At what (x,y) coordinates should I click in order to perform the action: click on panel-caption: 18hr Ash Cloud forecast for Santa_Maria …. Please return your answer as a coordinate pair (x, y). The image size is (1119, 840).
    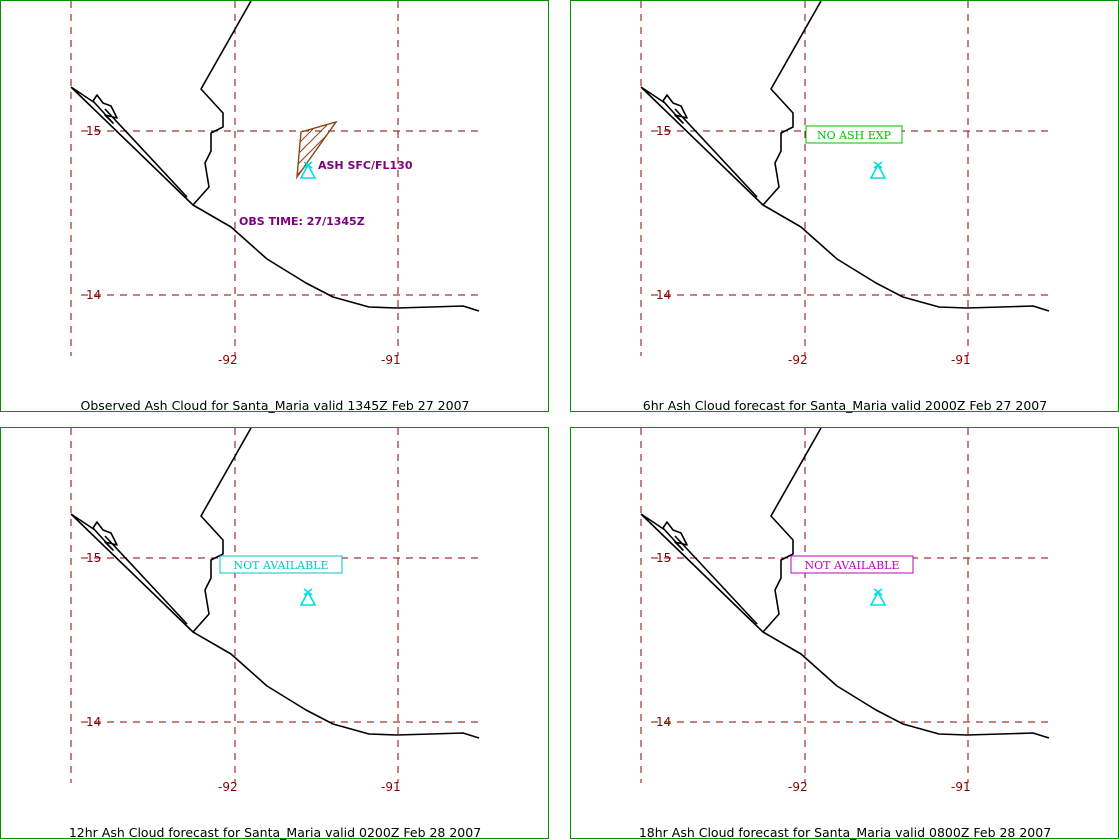
    Looking at the image, I should click on (845, 832).